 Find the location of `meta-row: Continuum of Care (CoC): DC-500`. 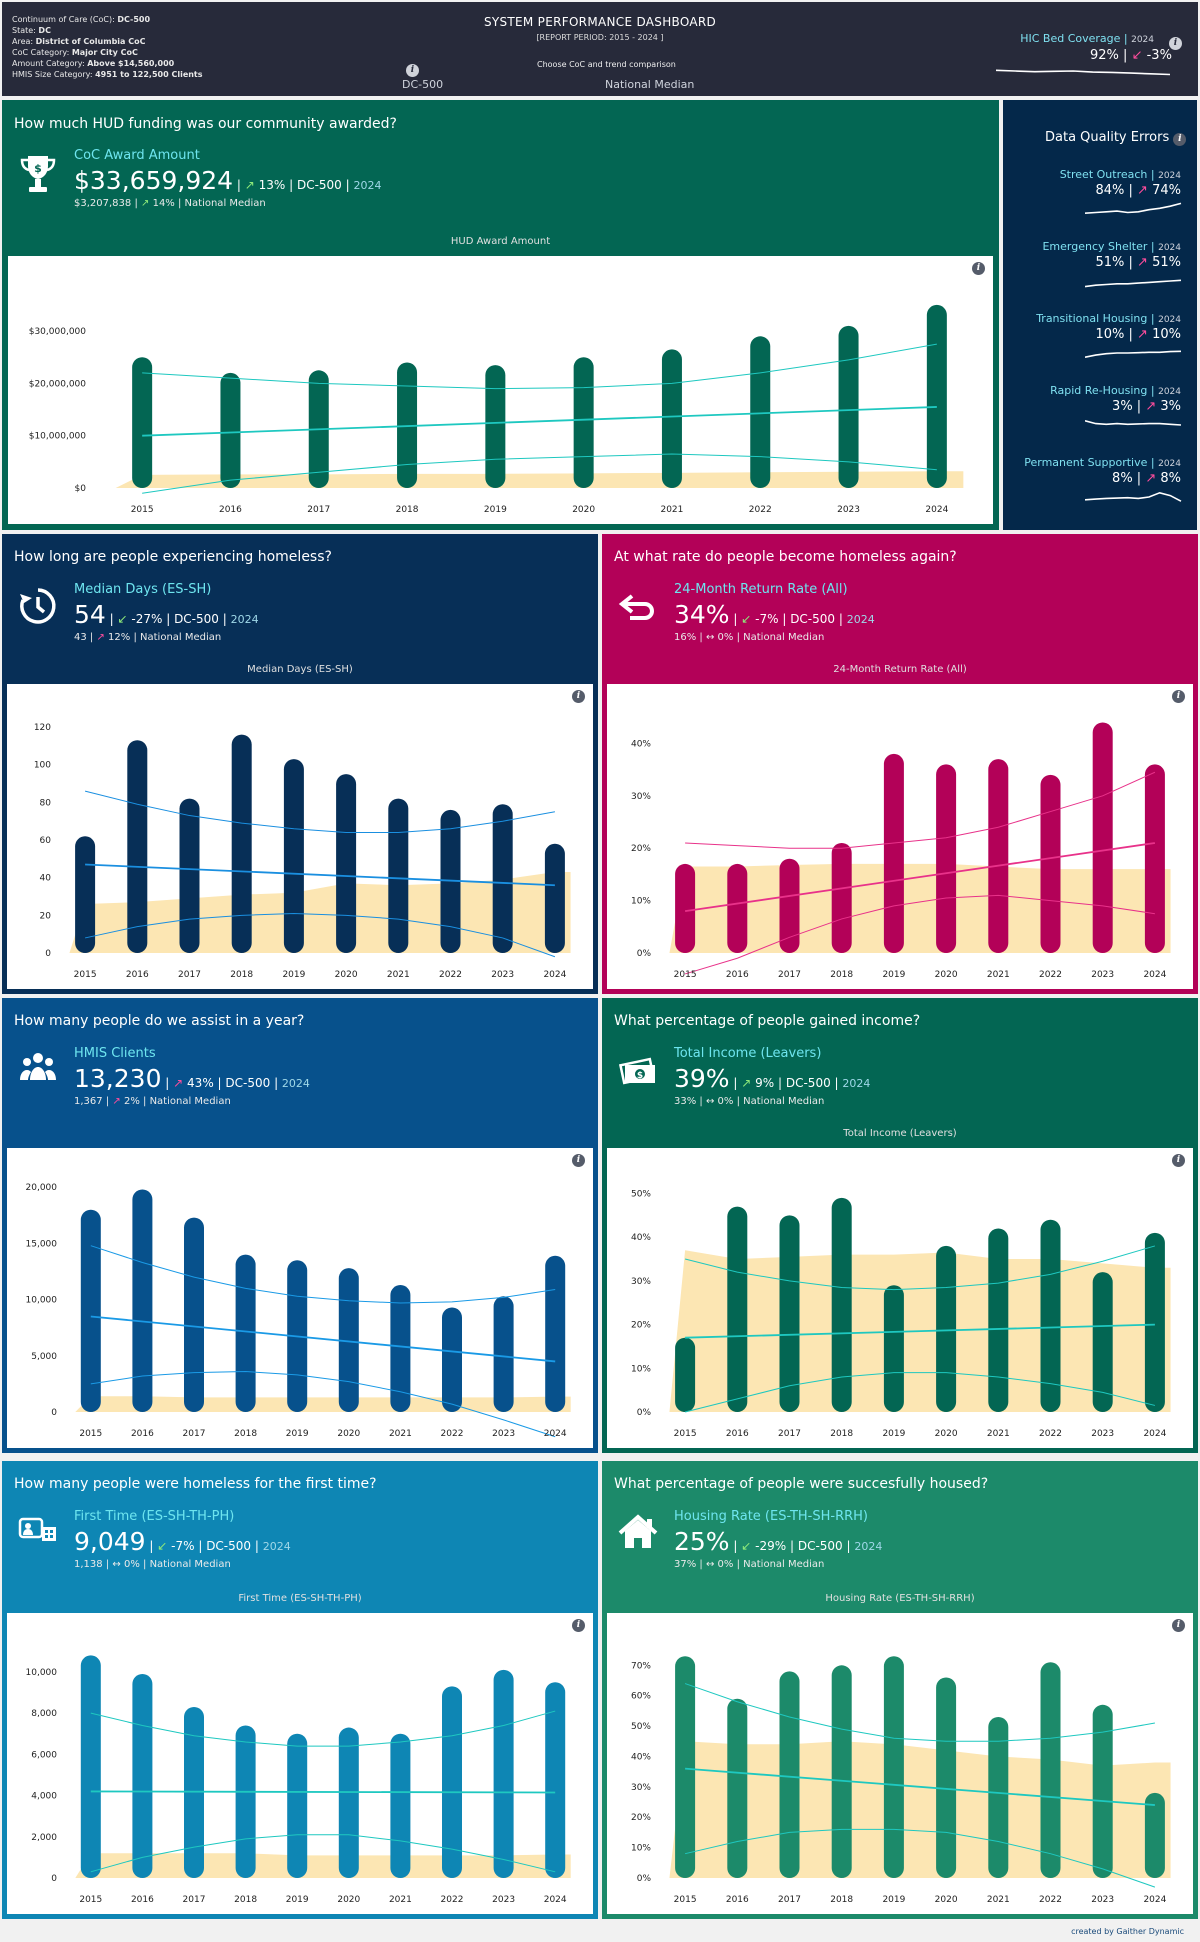

meta-row: Continuum of Care (CoC): DC-500 is located at coordinates (107, 19).